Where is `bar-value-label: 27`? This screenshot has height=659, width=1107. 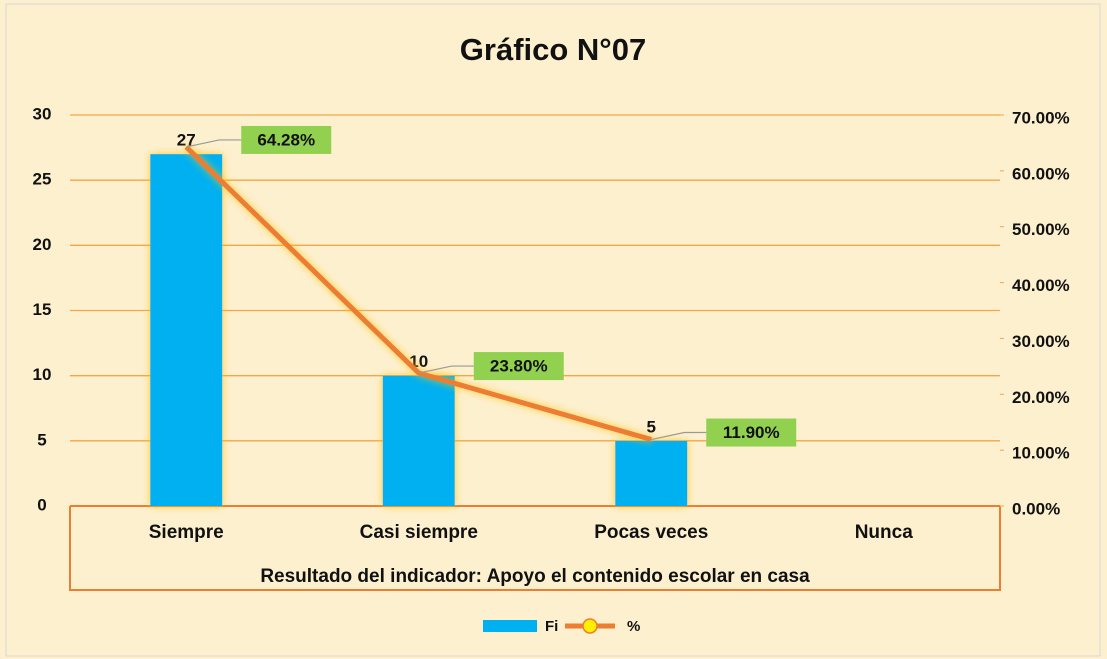 bar-value-label: 27 is located at coordinates (186, 140).